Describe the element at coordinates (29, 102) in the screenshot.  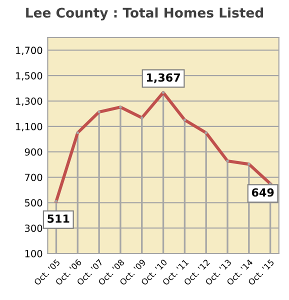
I see `y-tick-label: 1,300` at that location.